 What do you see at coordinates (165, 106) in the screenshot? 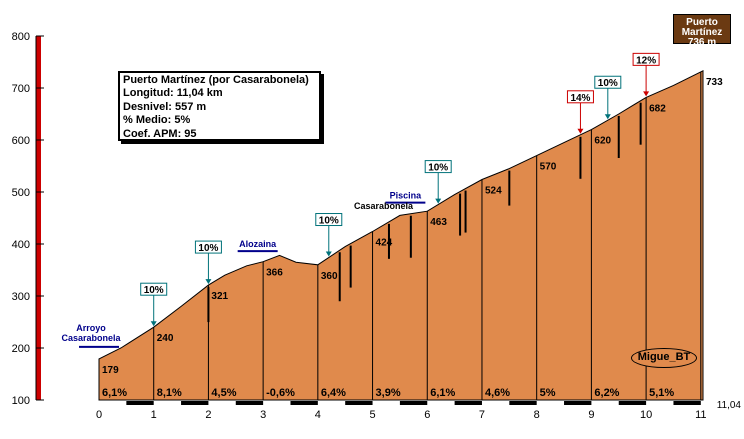
I see `info-elevation-gain: Desnivel: 557 m` at bounding box center [165, 106].